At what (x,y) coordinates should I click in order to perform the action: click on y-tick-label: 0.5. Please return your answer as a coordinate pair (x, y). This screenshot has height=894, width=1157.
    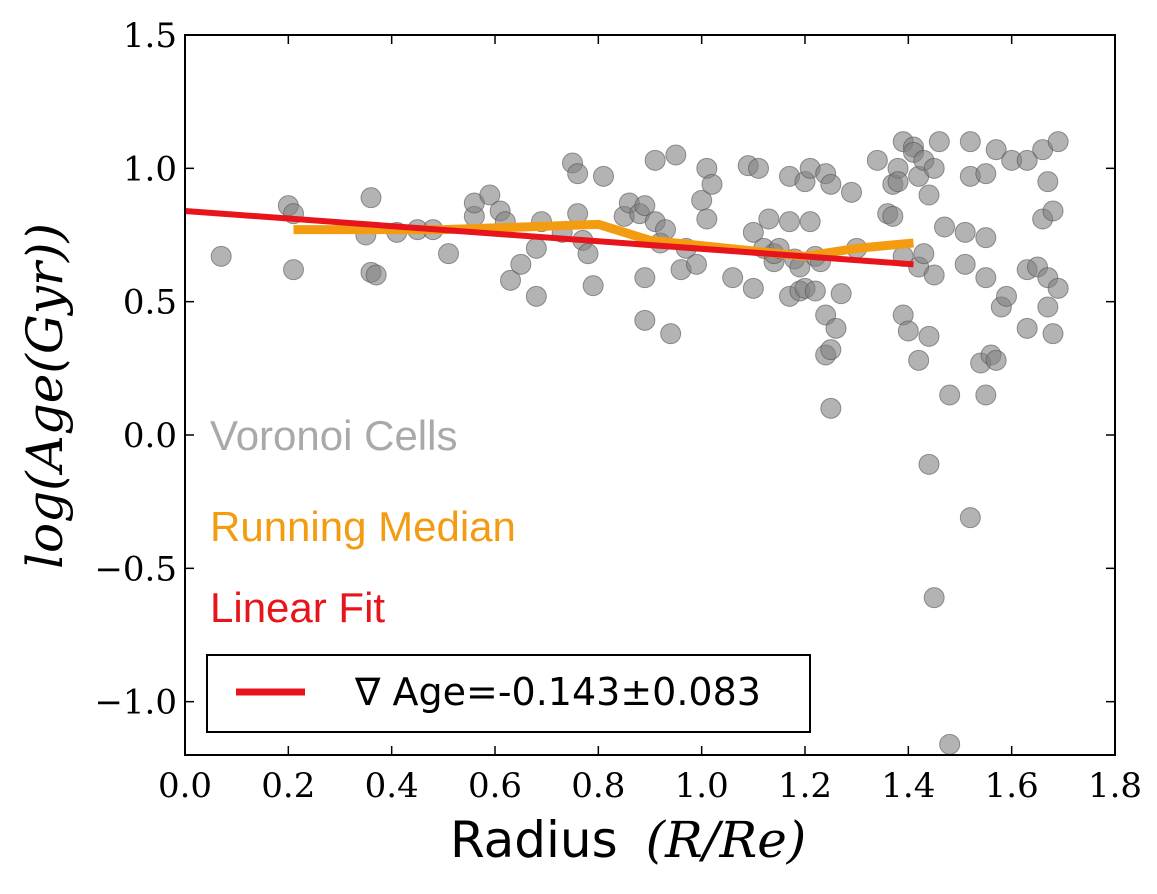
    Looking at the image, I should click on (150, 303).